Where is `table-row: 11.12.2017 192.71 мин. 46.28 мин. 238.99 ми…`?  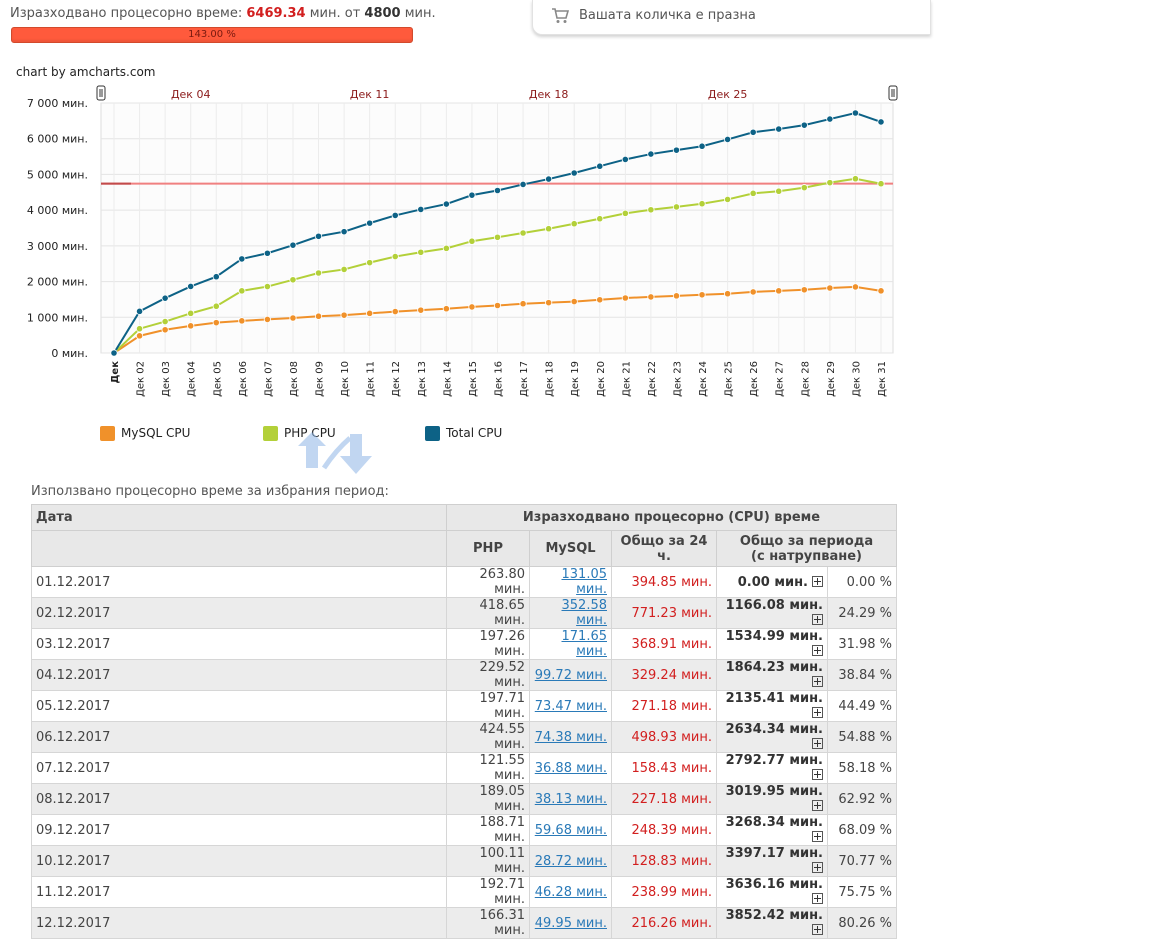 table-row: 11.12.2017 192.71 мин. 46.28 мин. 238.99 ми… is located at coordinates (464, 892).